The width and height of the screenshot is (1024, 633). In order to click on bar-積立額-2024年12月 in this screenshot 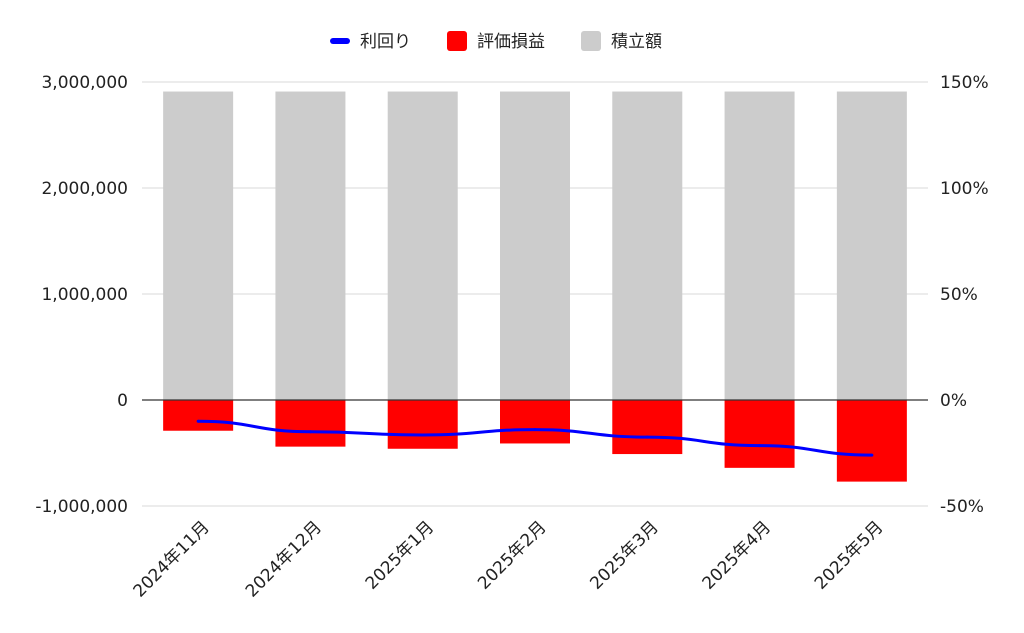, I will do `click(310, 245)`.